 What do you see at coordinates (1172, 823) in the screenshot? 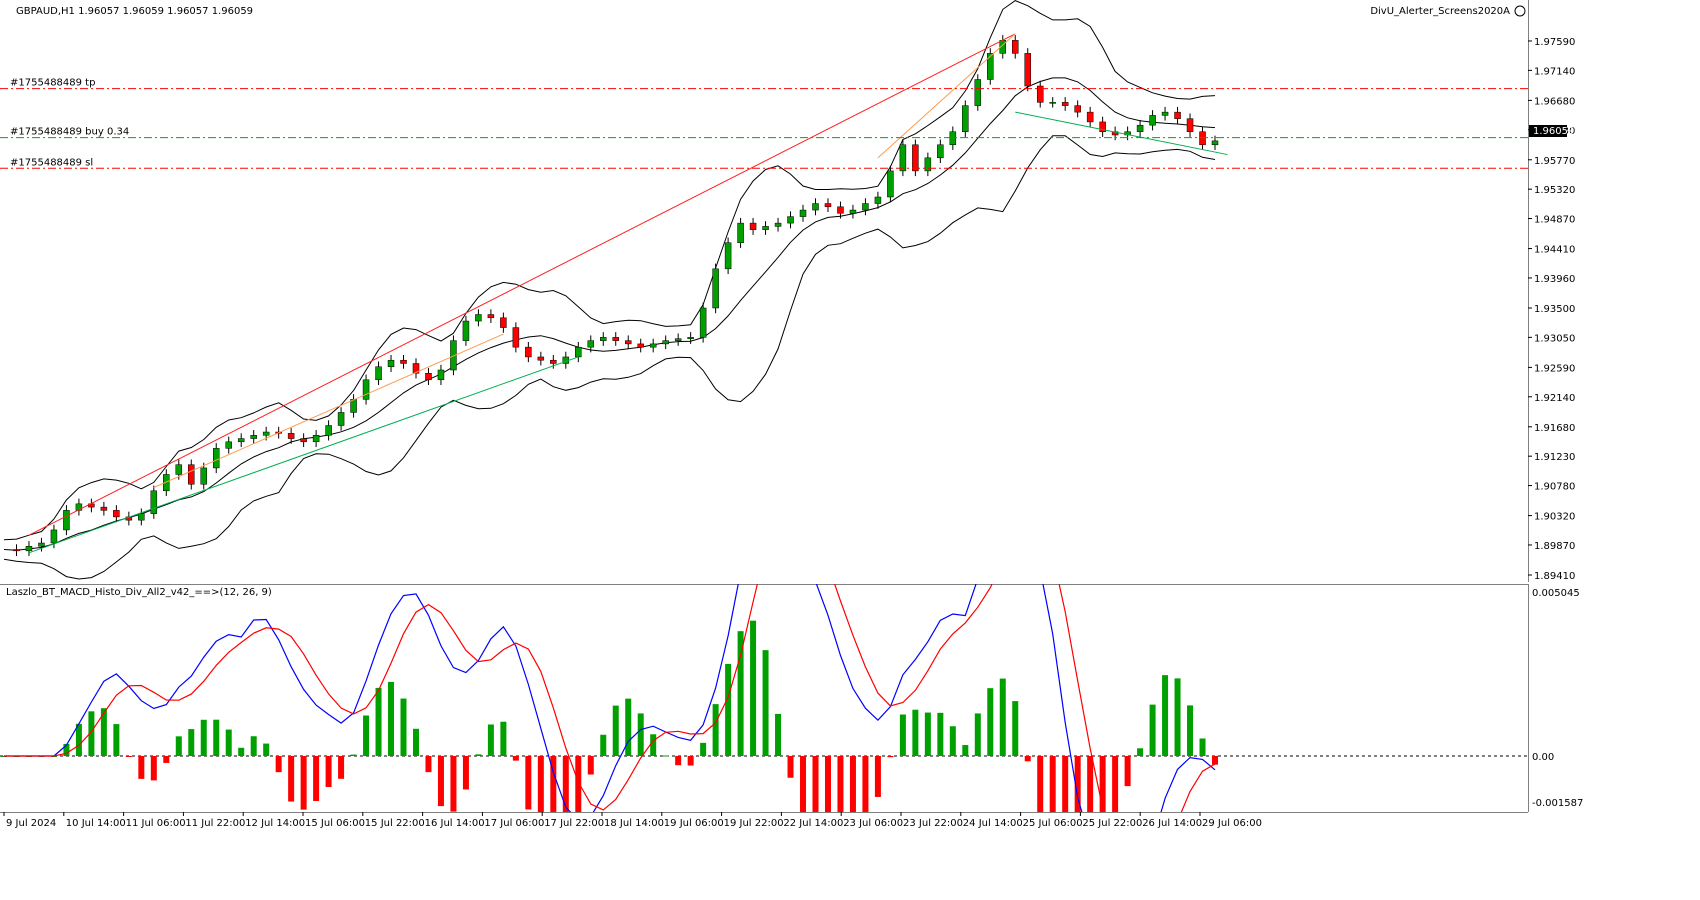
I see `x-tick-label: 26 Jul 14:00` at bounding box center [1172, 823].